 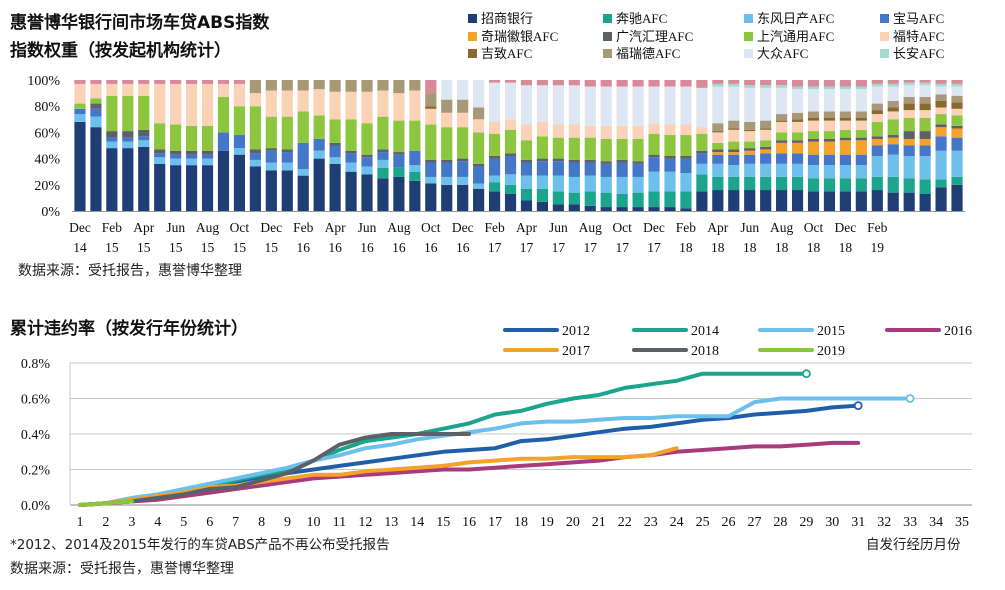 What do you see at coordinates (546, 351) in the screenshot?
I see `legend-item-2017: 2017` at bounding box center [546, 351].